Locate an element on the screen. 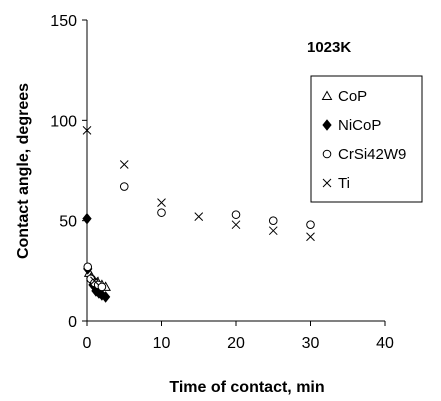 Image resolution: width=441 pixels, height=401 pixels. legend-item-cop: CoP is located at coordinates (344, 96).